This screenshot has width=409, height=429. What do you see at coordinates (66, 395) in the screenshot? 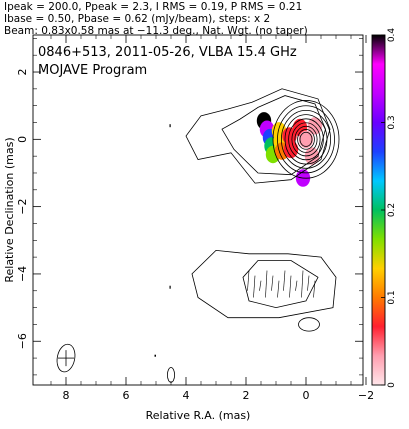
I see `x-tick-label-0: 8` at bounding box center [66, 395].